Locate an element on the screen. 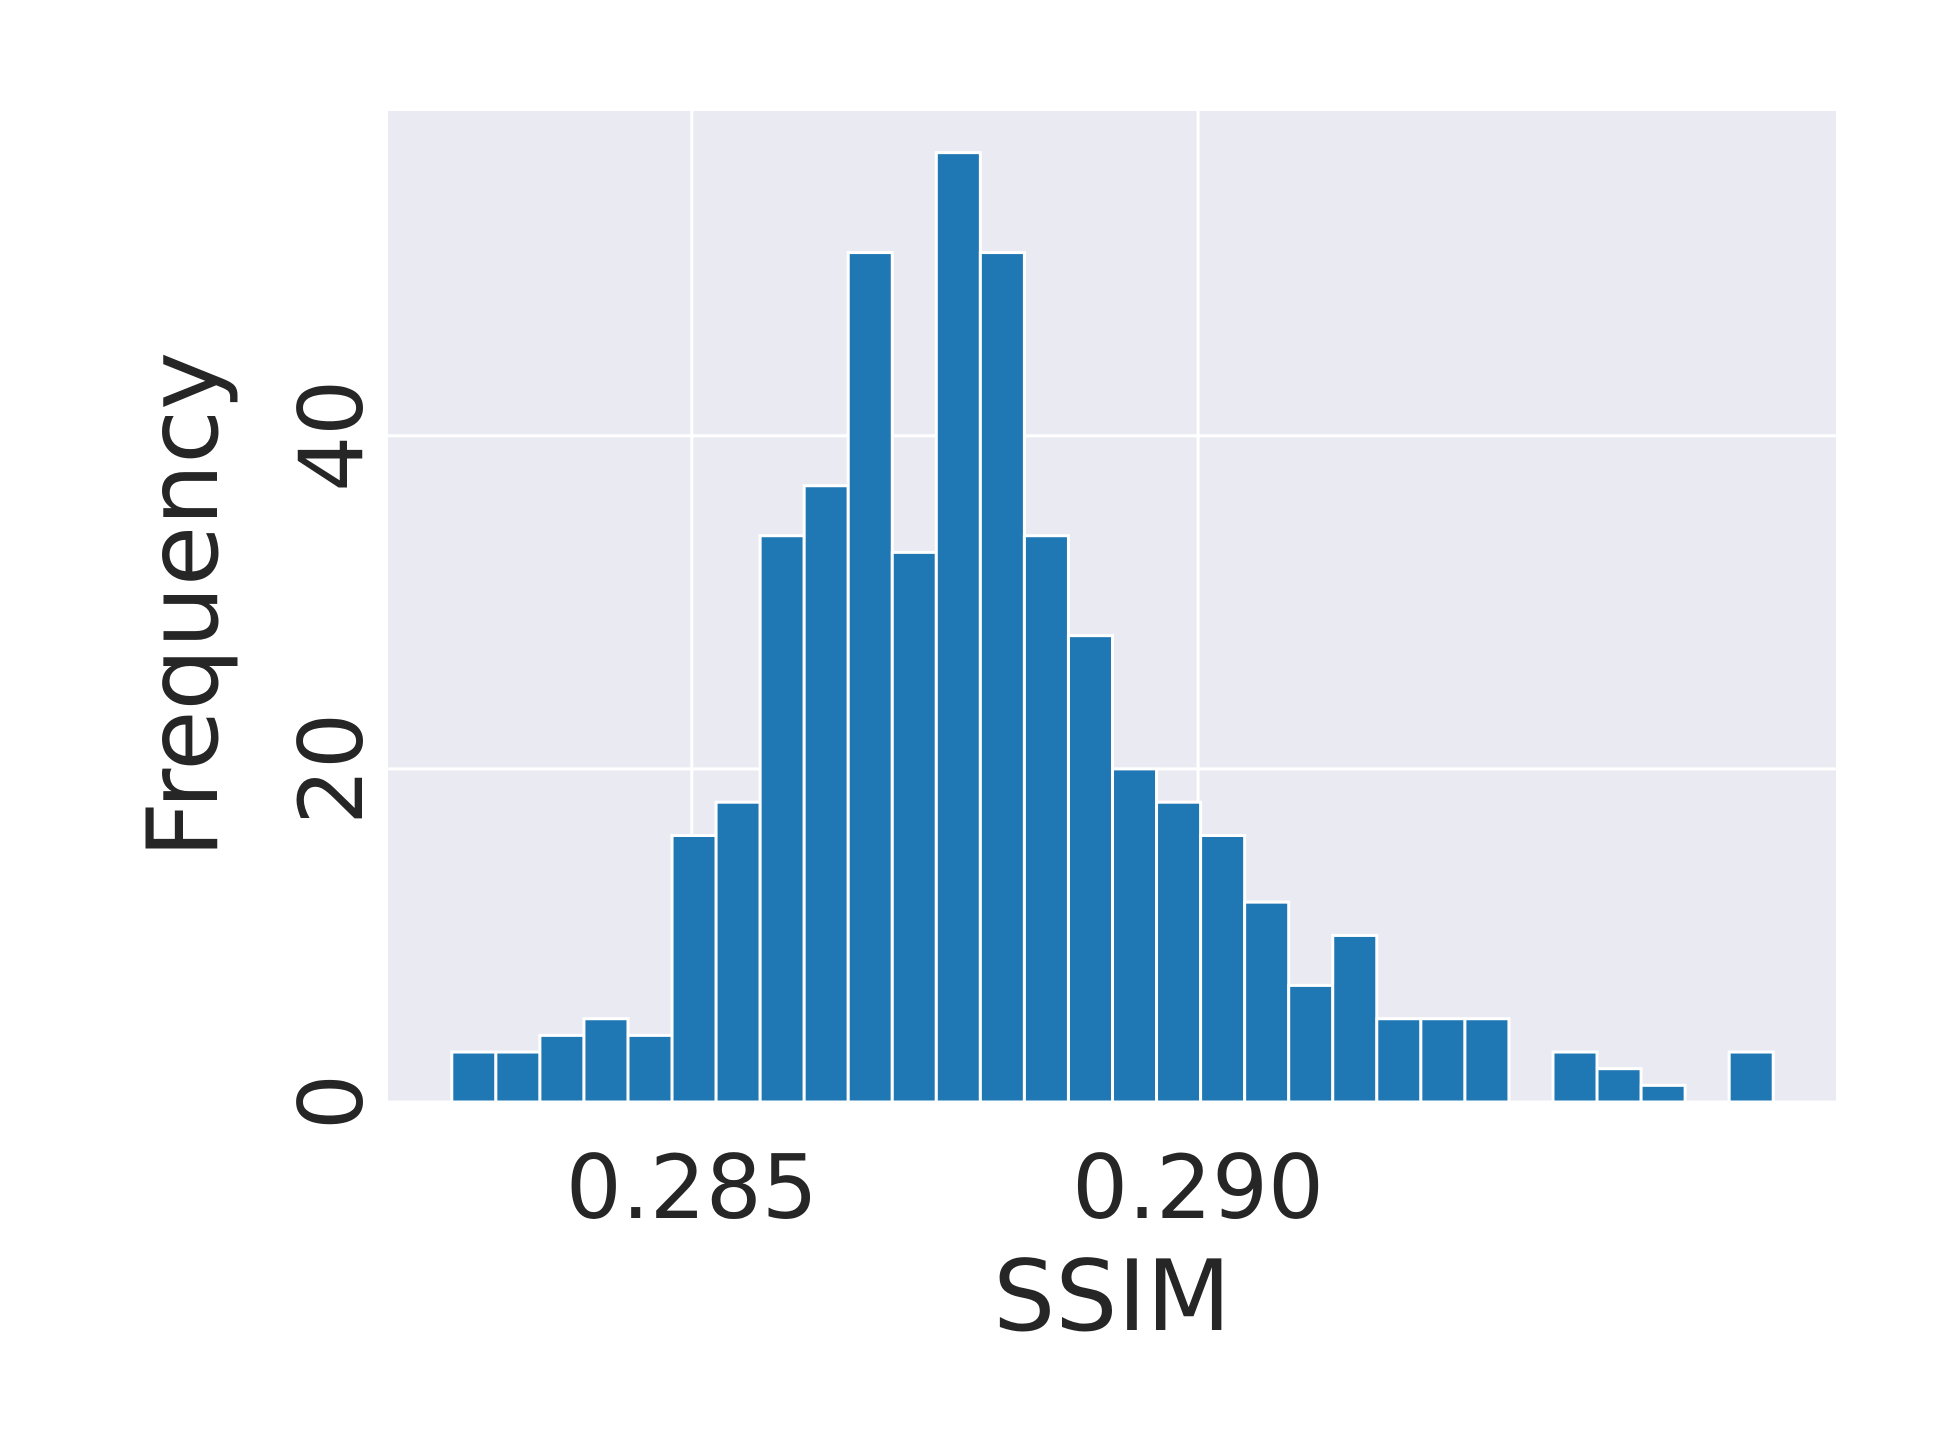  x-tick-labels: 0.285 0.290 is located at coordinates (945, 1187).